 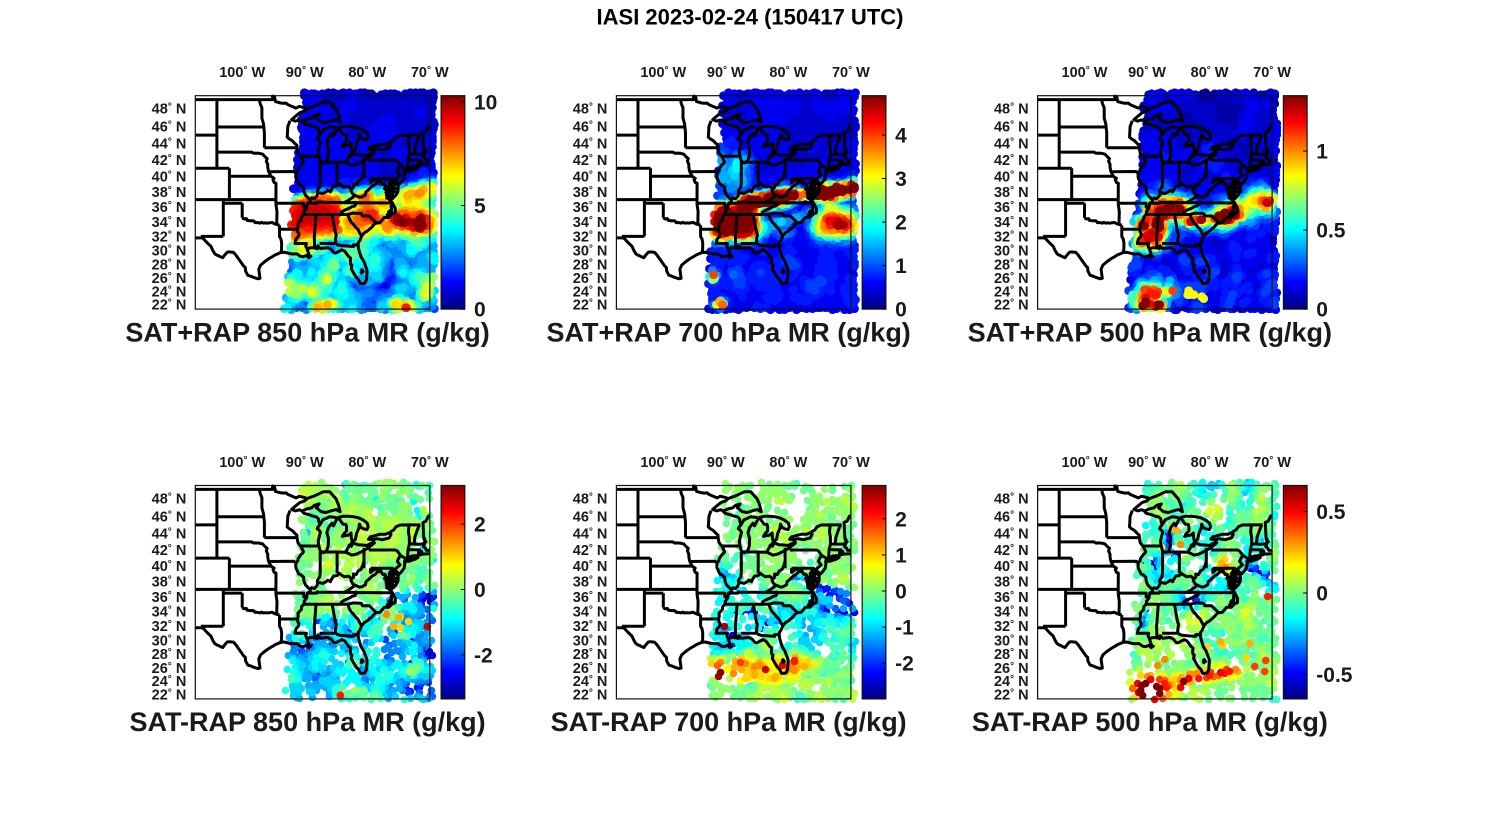 What do you see at coordinates (1011, 655) in the screenshot?
I see `svg-text: 28° N` at bounding box center [1011, 655].